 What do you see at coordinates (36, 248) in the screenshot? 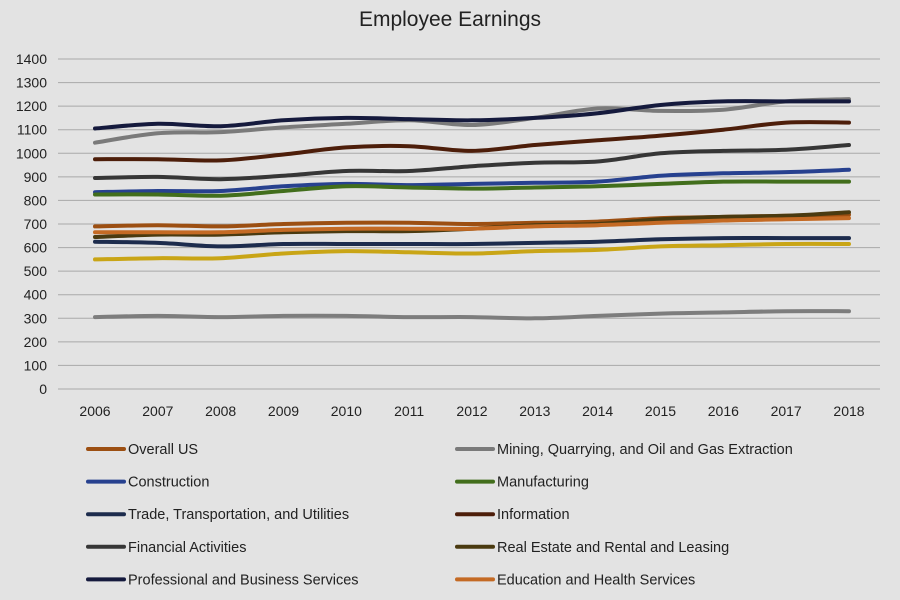
I see `y-tick-label: 600` at bounding box center [36, 248].